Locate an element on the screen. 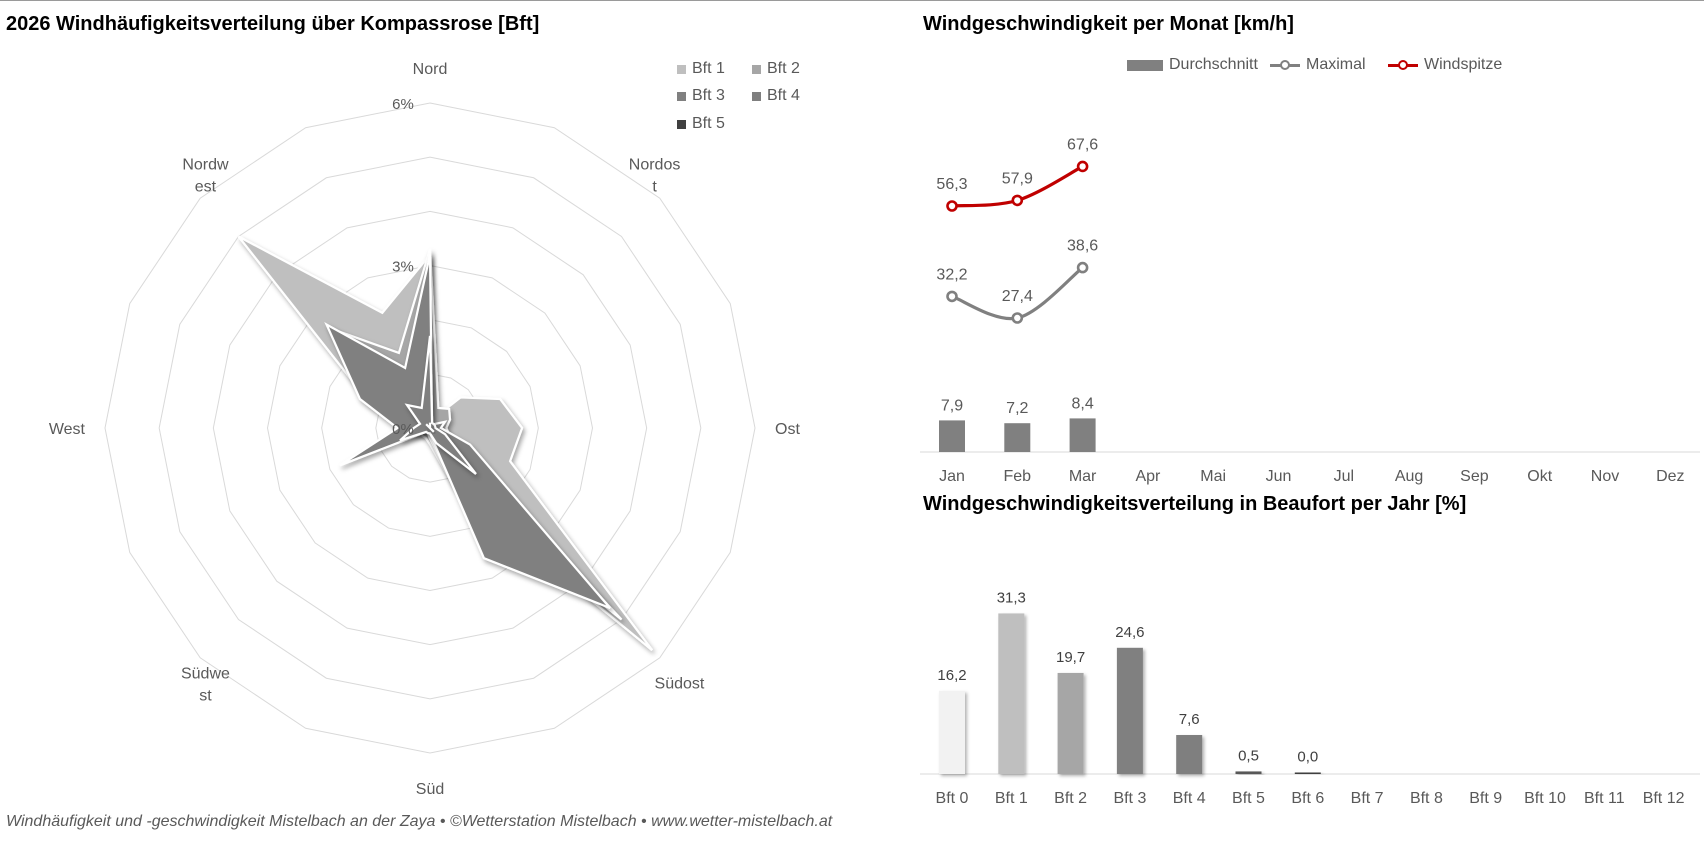 This screenshot has width=1704, height=842. beaufort-x-tick-label: Bft 10 is located at coordinates (1545, 798).